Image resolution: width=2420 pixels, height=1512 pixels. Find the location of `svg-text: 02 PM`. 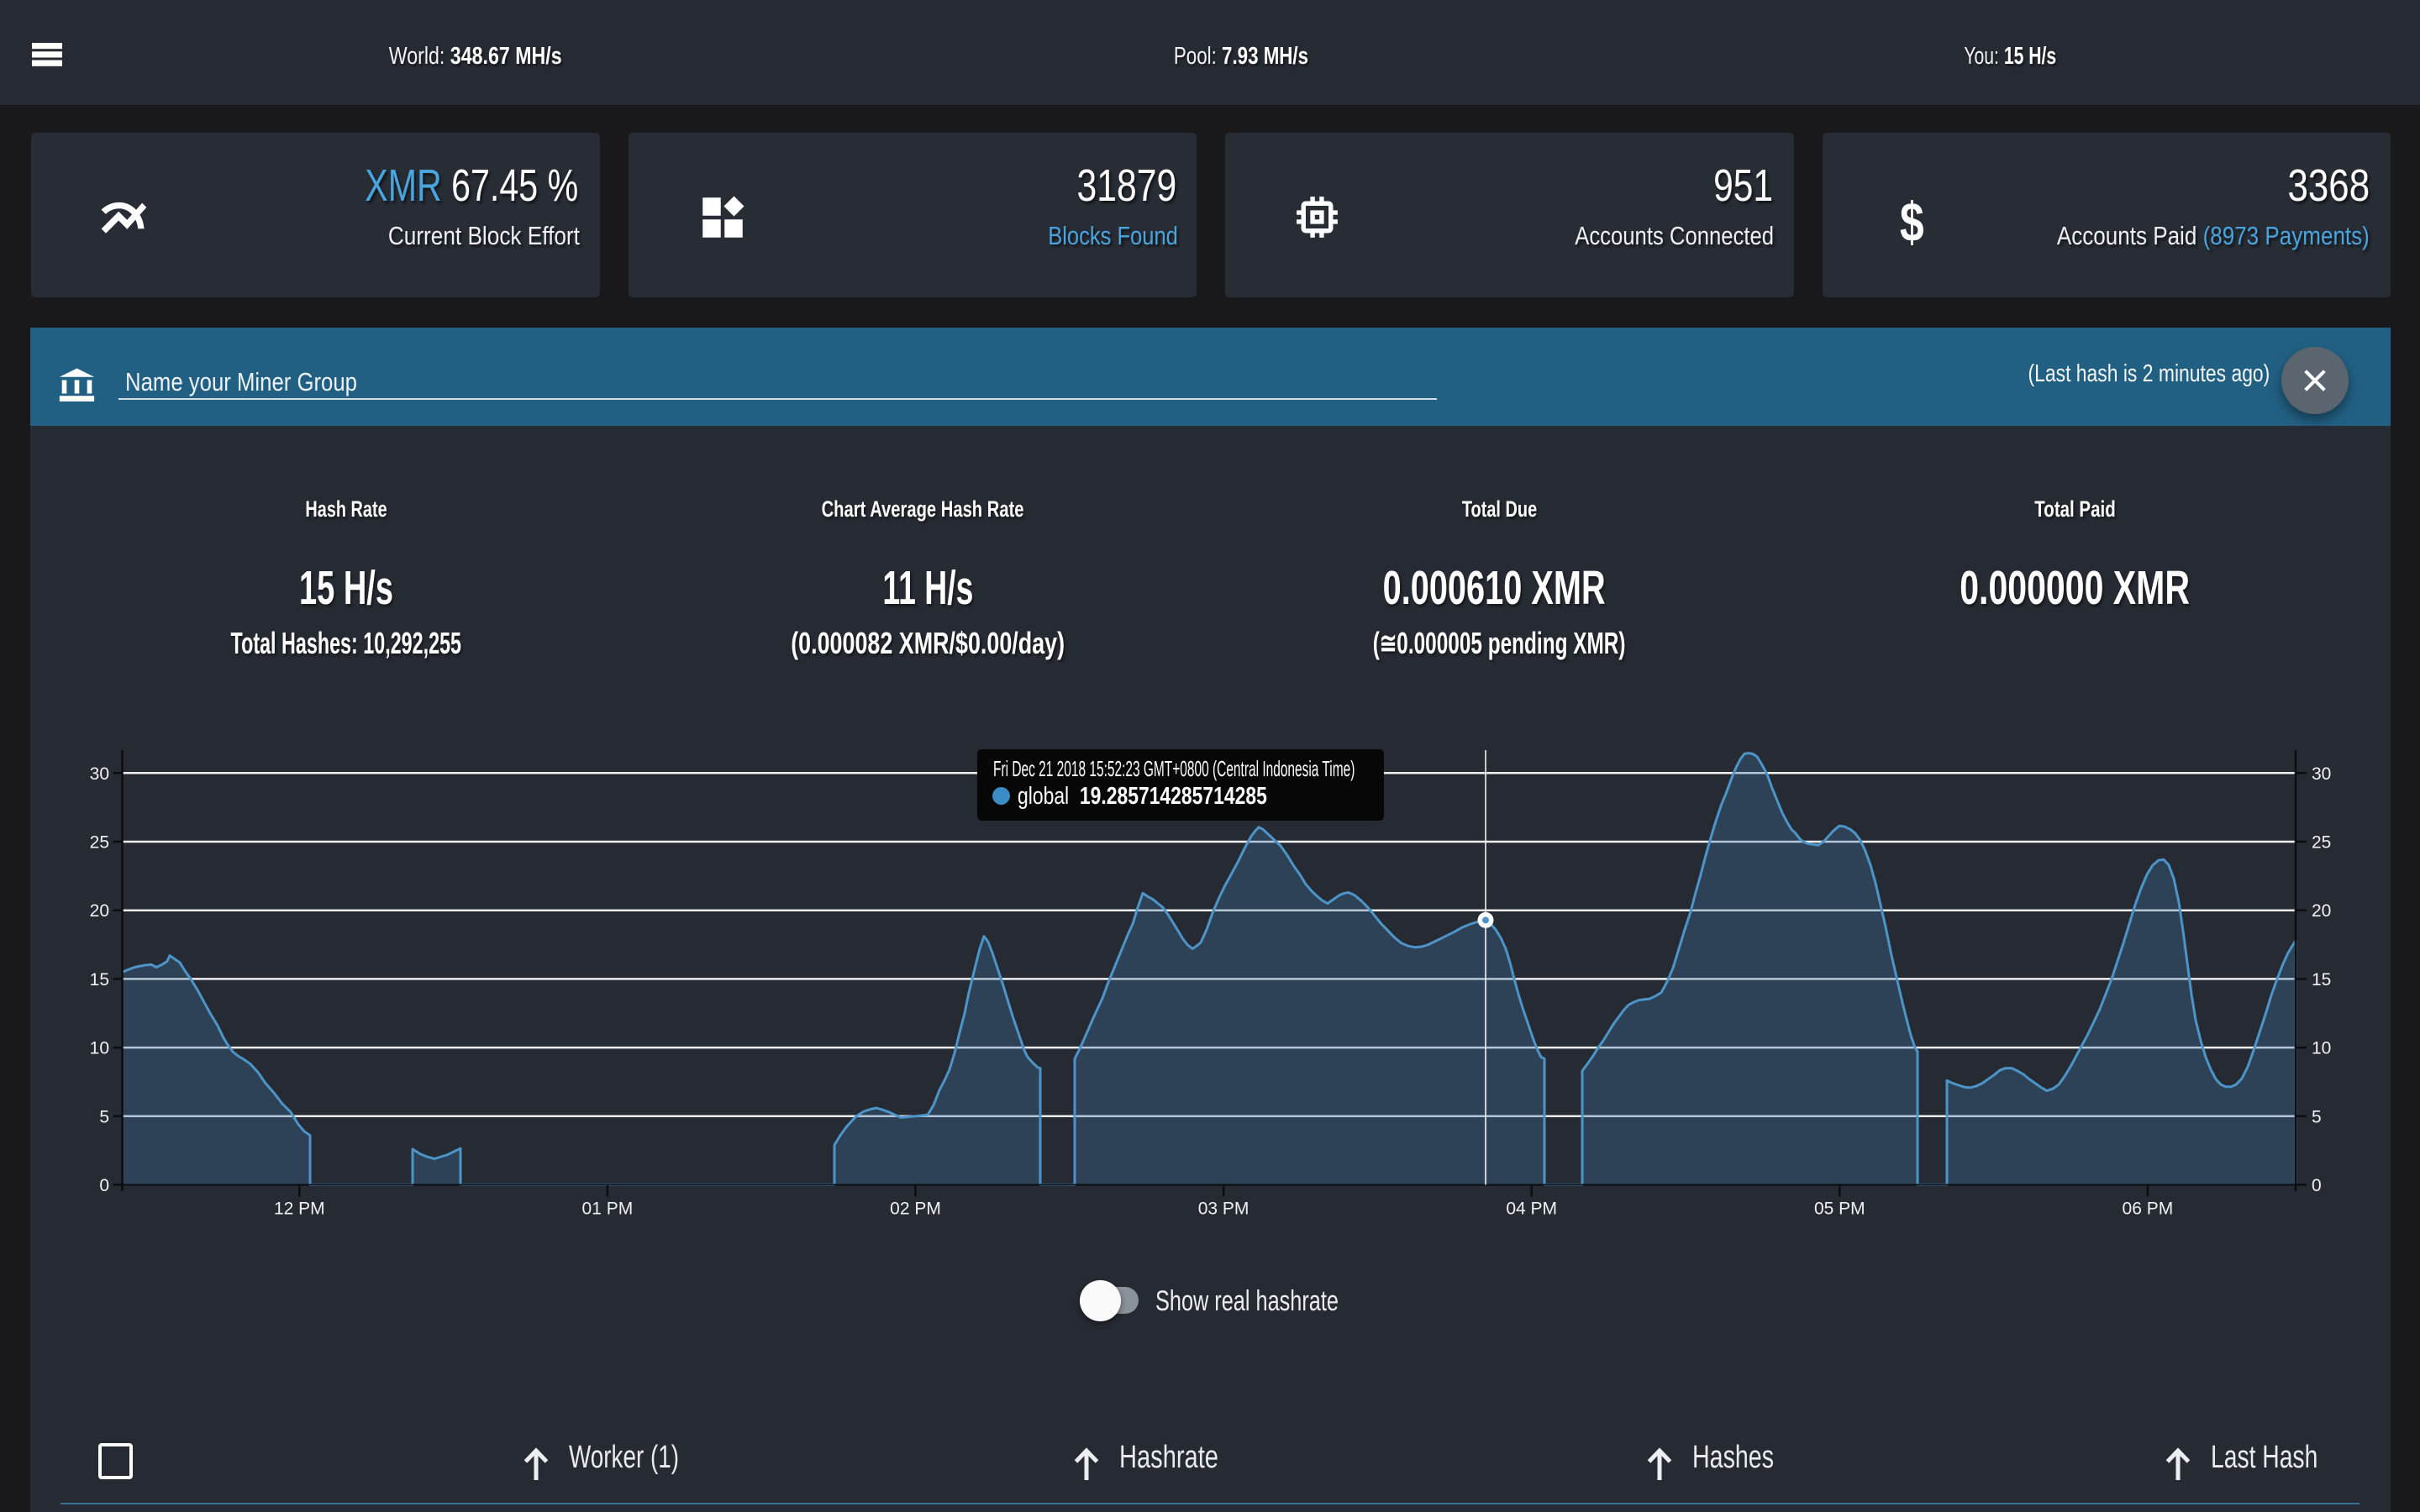

svg-text: 02 PM is located at coordinates (915, 1209).